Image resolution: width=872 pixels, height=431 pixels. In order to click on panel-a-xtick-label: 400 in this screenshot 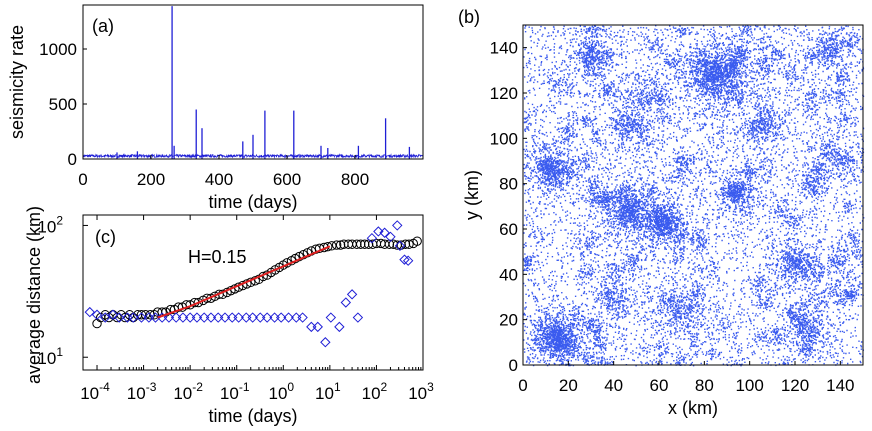, I will do `click(219, 179)`.